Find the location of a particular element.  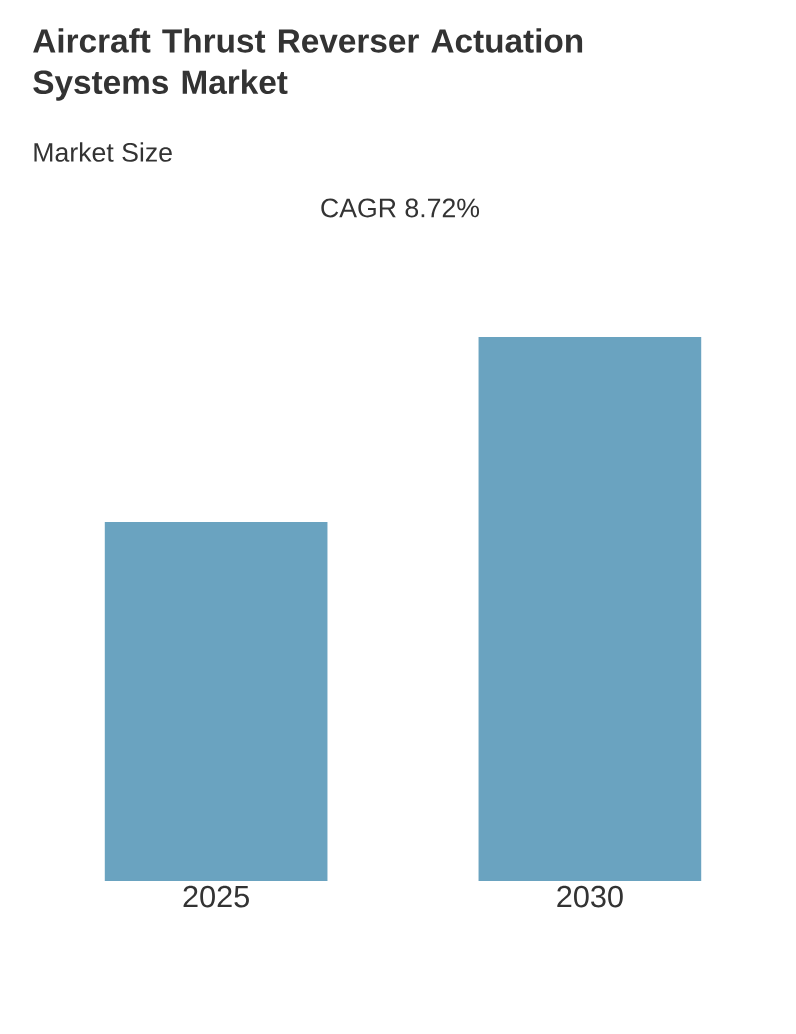

chart-title: Aircraft Thrust Reverser Actuation Systems Market is located at coordinates (308, 64).